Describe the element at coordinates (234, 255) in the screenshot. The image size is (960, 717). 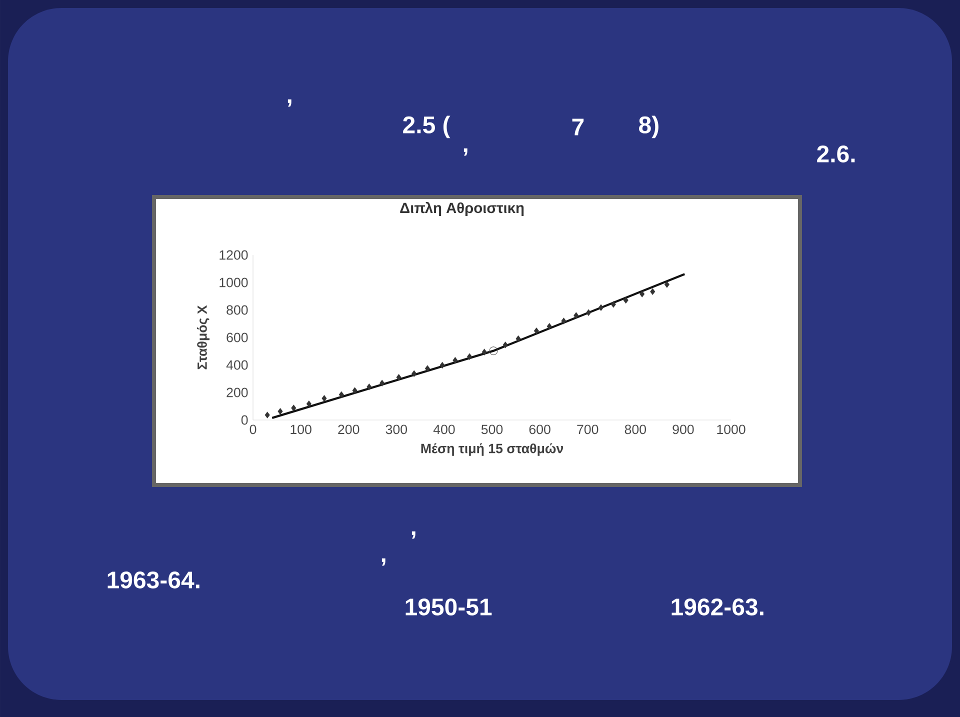
I see `y-tick-label: 1200` at that location.